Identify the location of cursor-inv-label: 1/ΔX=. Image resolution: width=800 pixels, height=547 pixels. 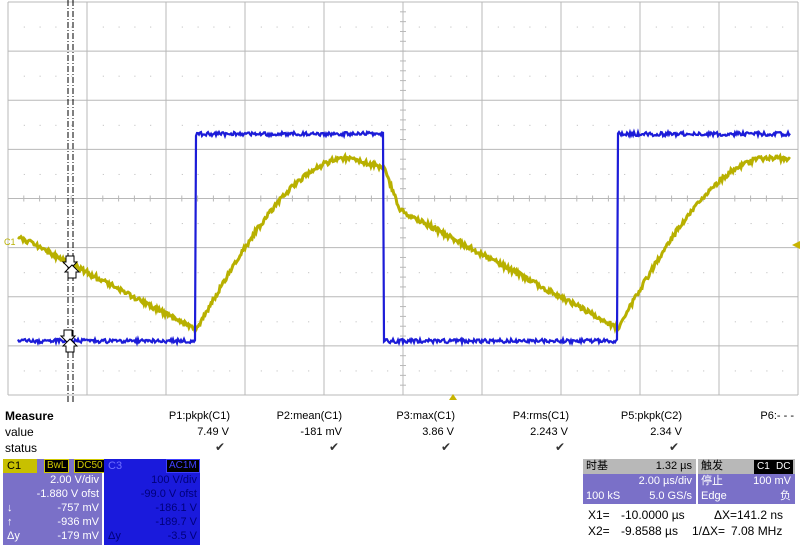
(708, 531).